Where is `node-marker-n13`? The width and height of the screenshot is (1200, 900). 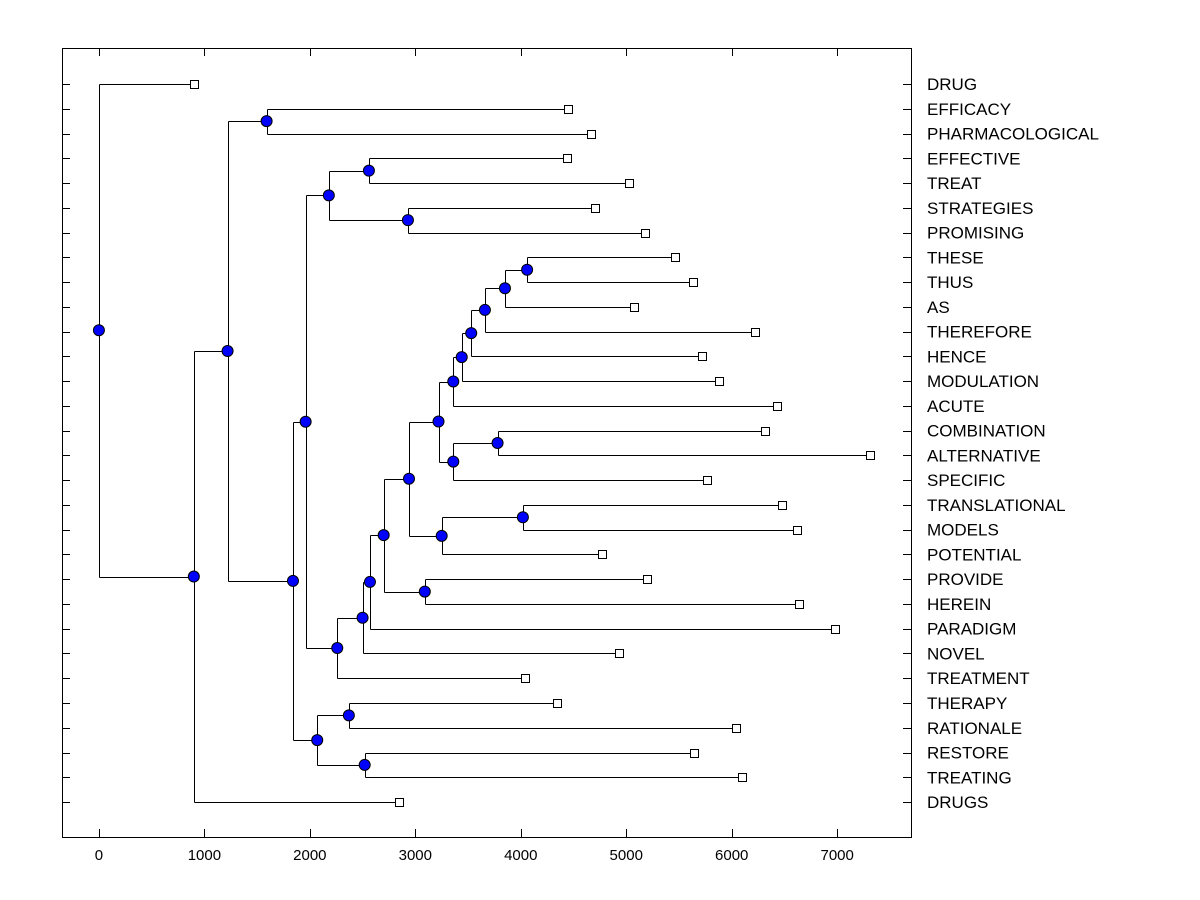
node-marker-n13 is located at coordinates (438, 421).